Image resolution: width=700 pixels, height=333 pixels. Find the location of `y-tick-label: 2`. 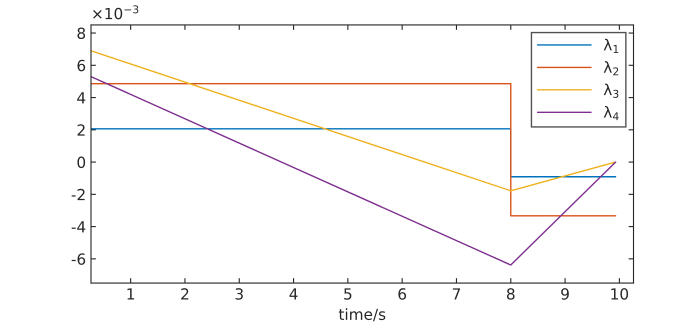

y-tick-label: 2 is located at coordinates (81, 130).